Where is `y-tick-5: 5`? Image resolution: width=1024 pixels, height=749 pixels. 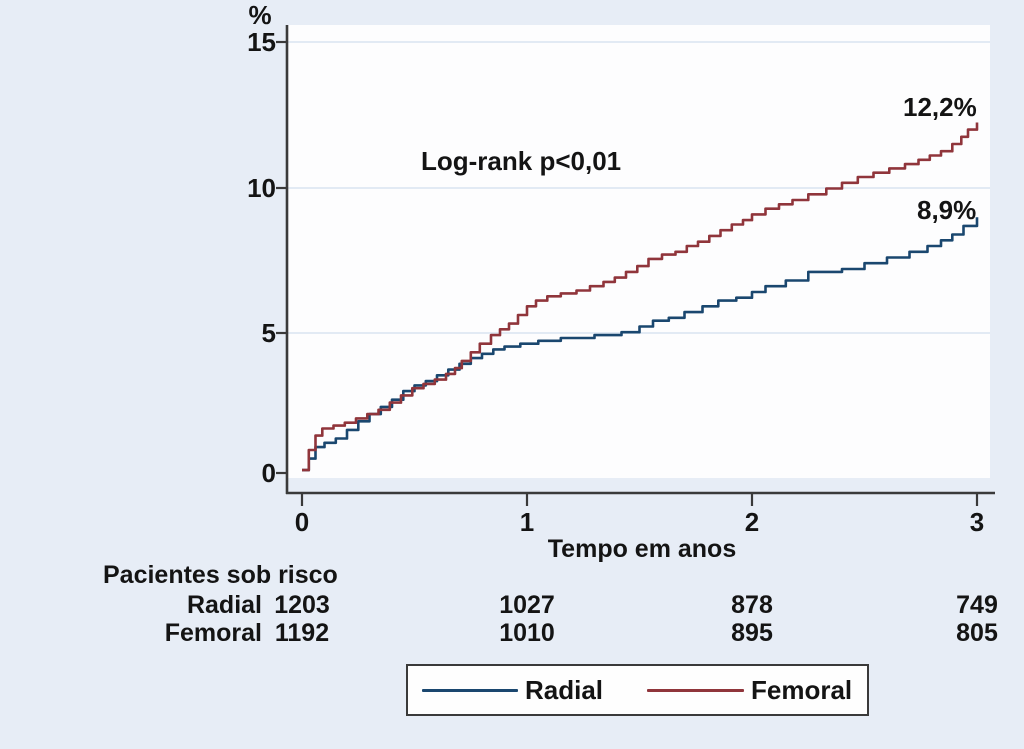 y-tick-5: 5 is located at coordinates (268, 333).